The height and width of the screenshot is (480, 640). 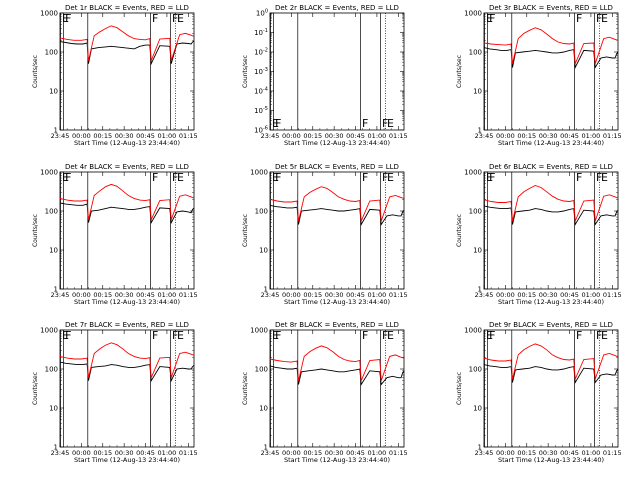 I want to click on y-tick-label: 10⁻², so click(x=261, y=52).